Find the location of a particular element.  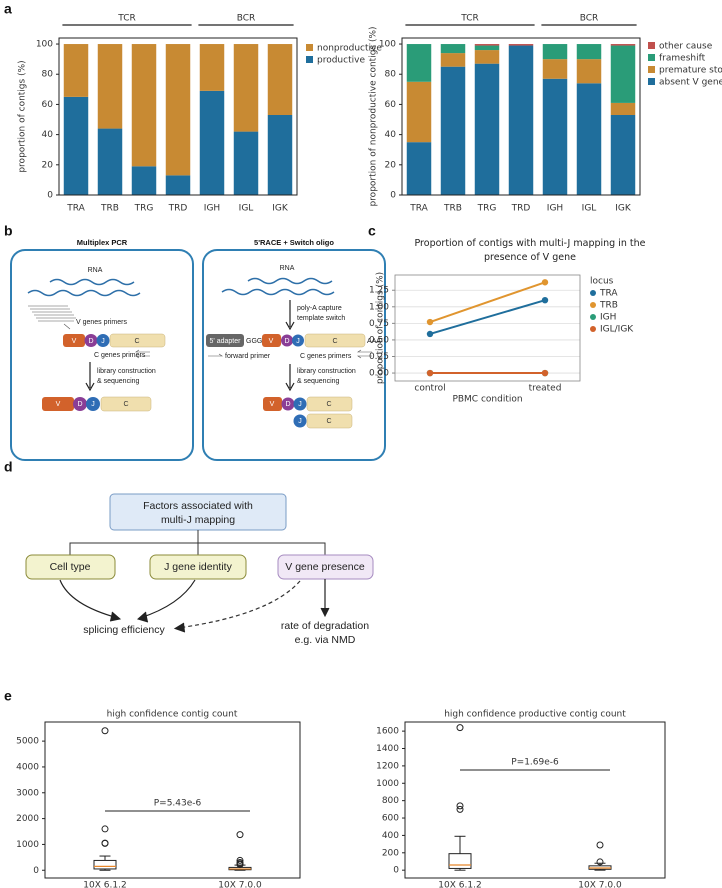

legend-label: TRB is located at coordinates (608, 306).